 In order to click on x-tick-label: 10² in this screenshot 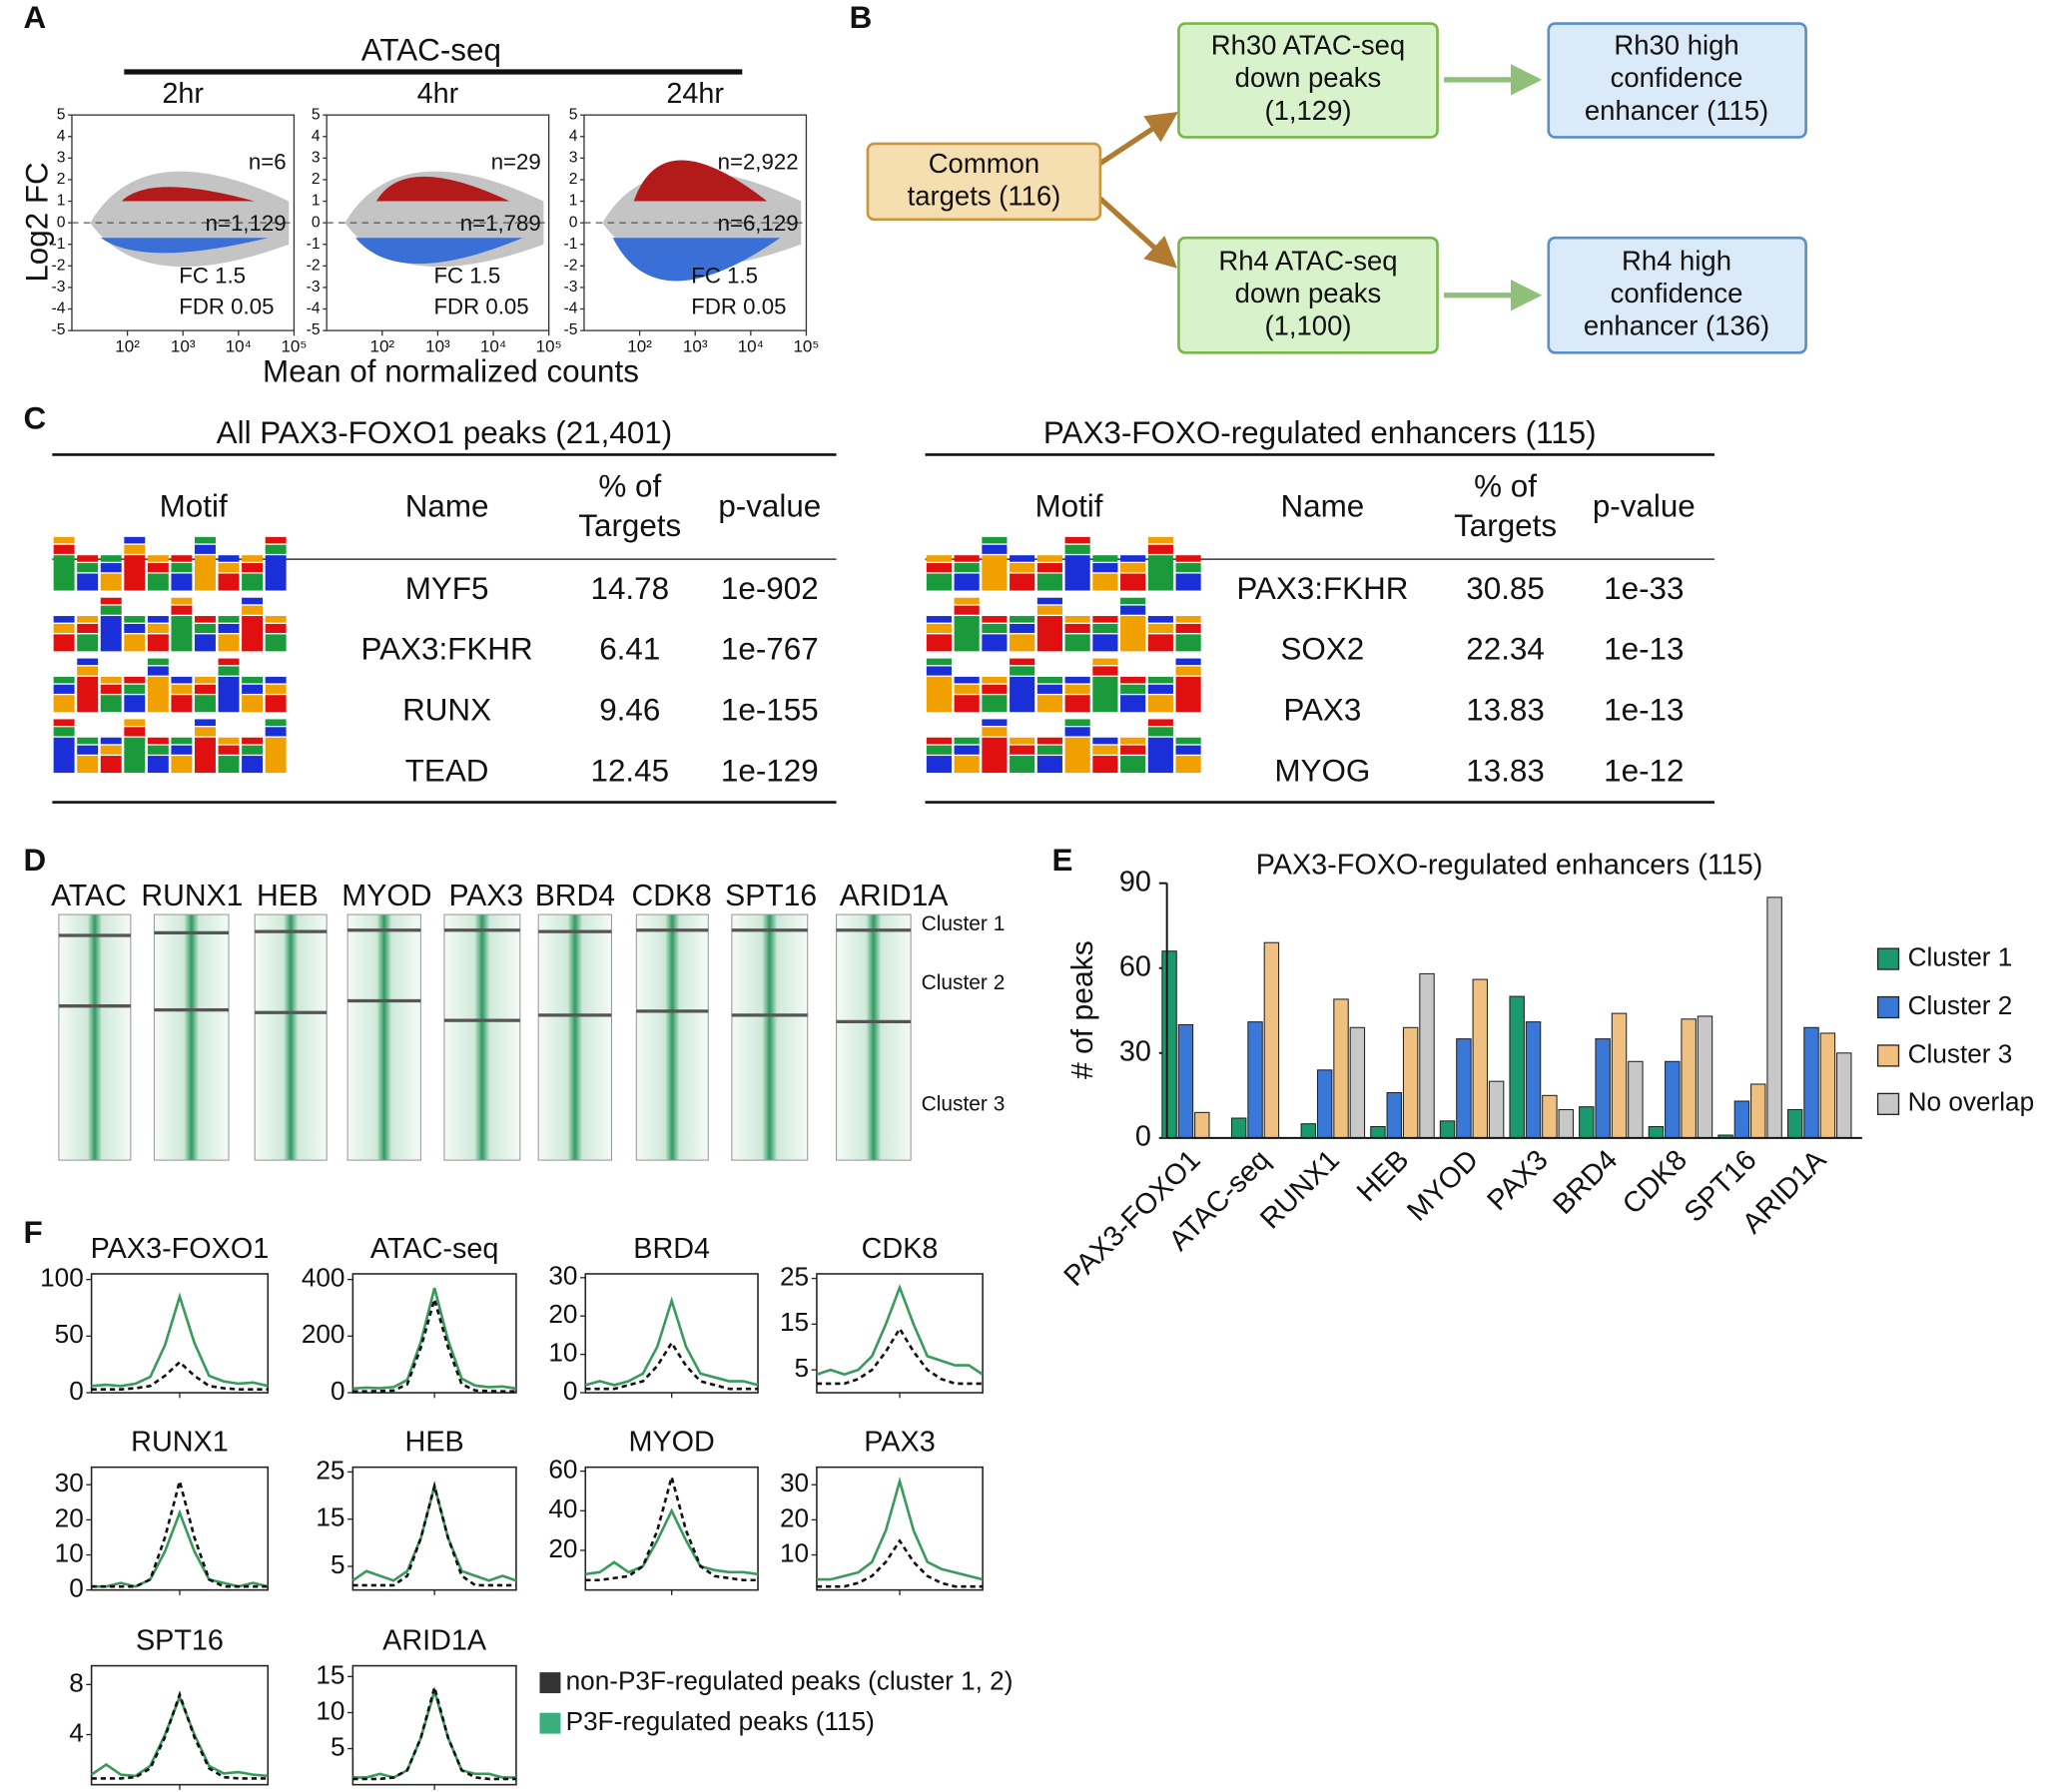, I will do `click(127, 346)`.